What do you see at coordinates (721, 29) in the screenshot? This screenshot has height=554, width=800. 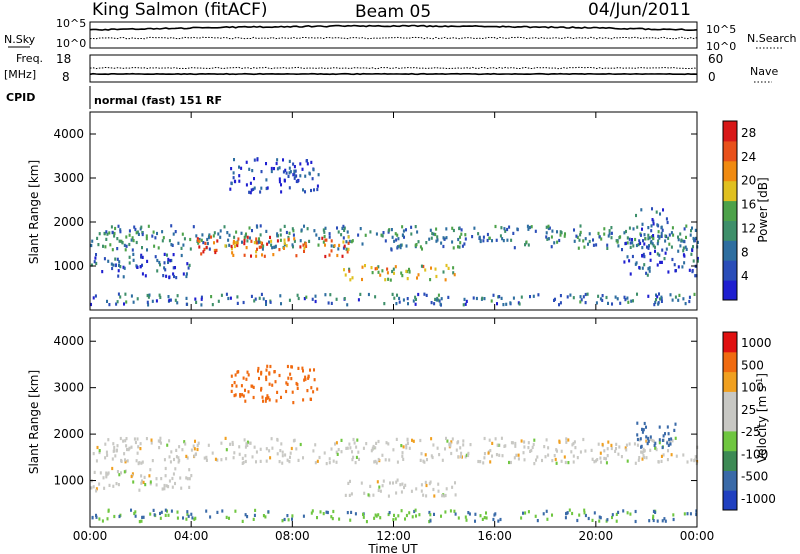 I see `noise-right-top: 10^5` at bounding box center [721, 29].